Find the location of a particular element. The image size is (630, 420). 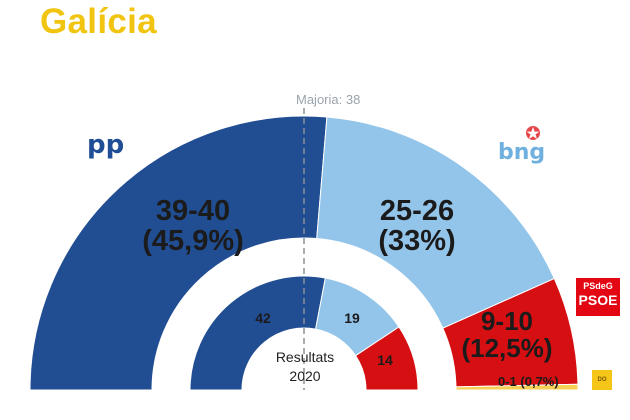

inner-ring is located at coordinates (304, 333).